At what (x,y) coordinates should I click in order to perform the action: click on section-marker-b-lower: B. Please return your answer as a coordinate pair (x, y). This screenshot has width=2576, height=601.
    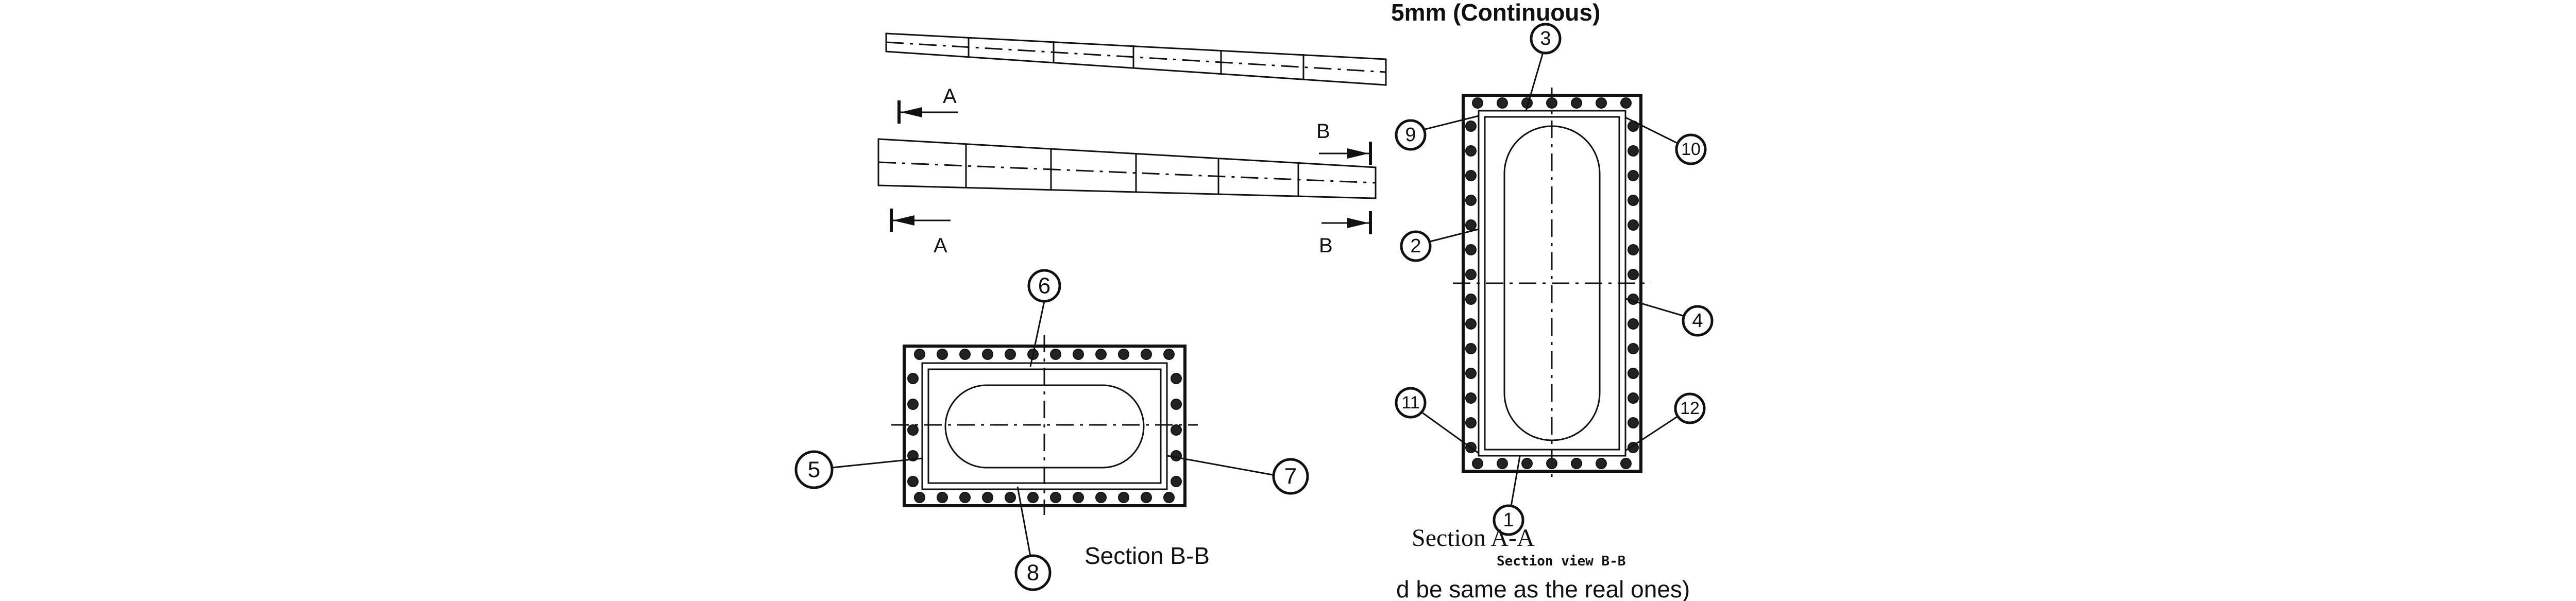
    Looking at the image, I should click on (1345, 234).